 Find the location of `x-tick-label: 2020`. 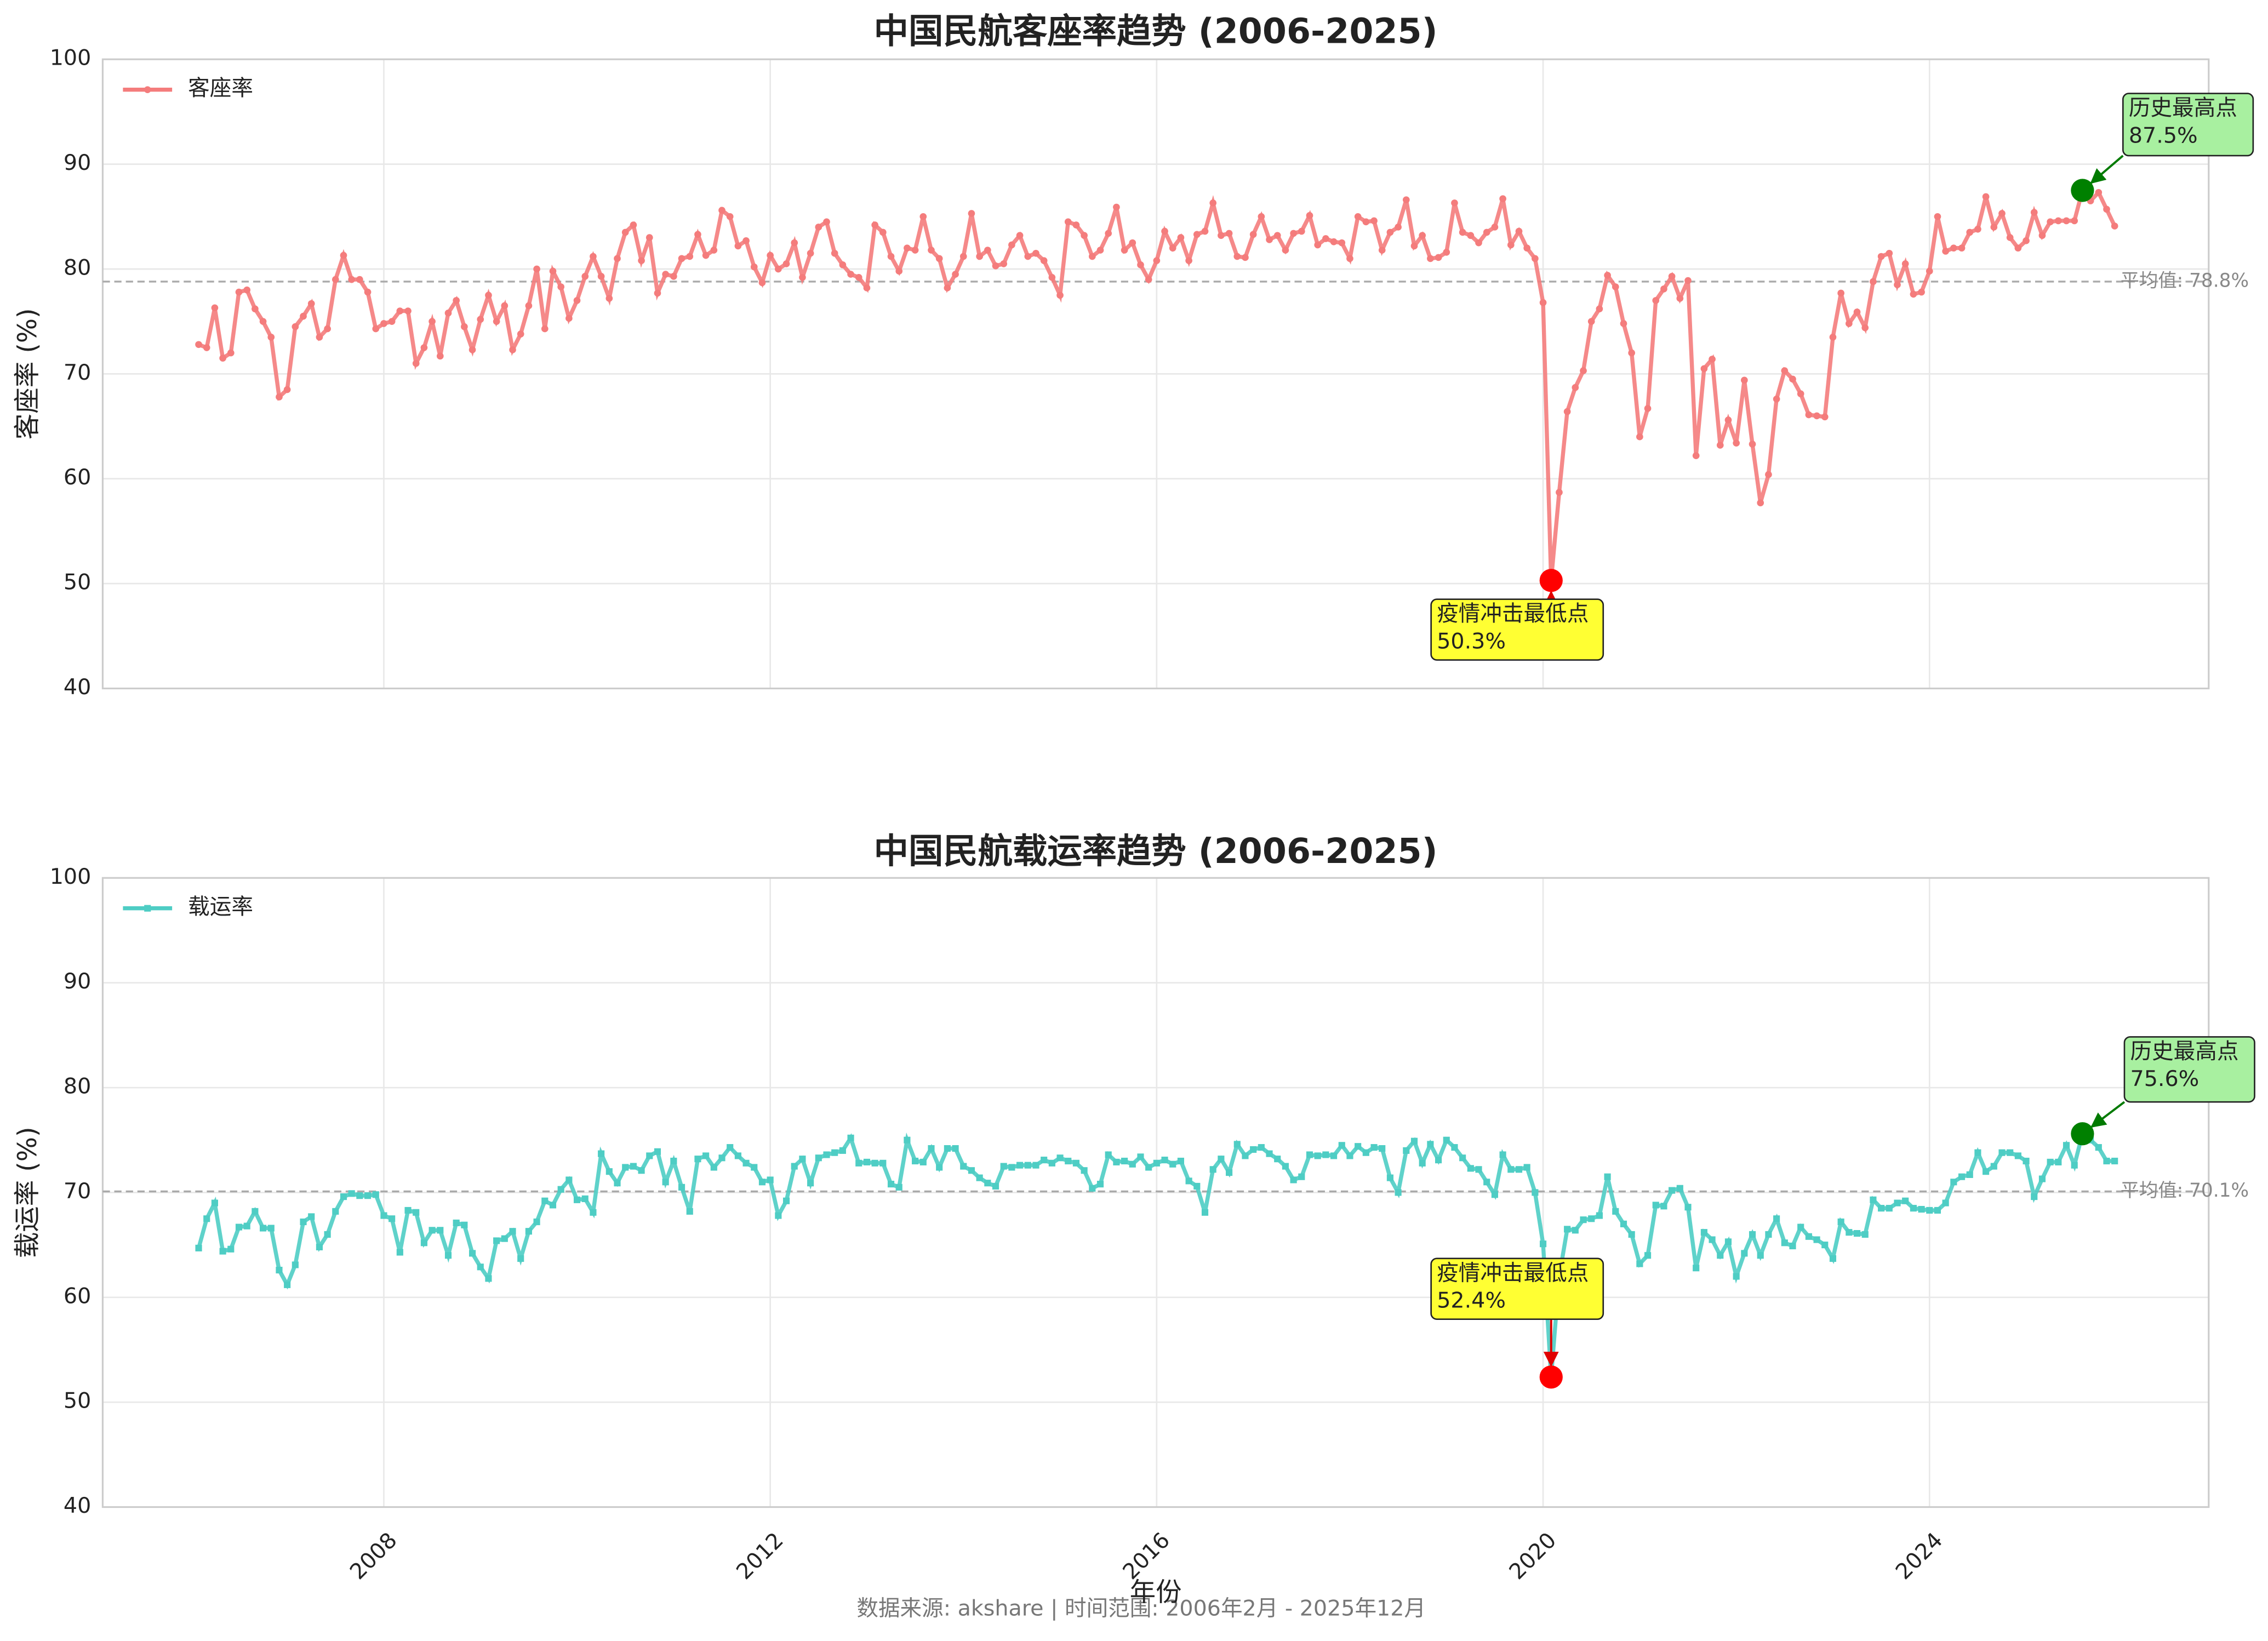

x-tick-label: 2020 is located at coordinates (1532, 1557).